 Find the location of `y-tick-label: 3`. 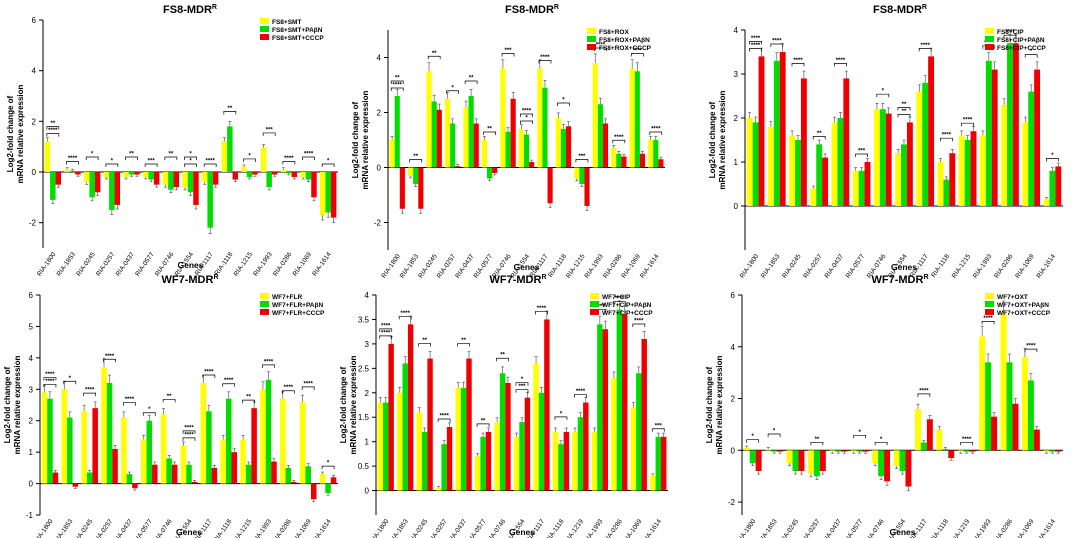

y-tick-label: 3 is located at coordinates (31, 389).